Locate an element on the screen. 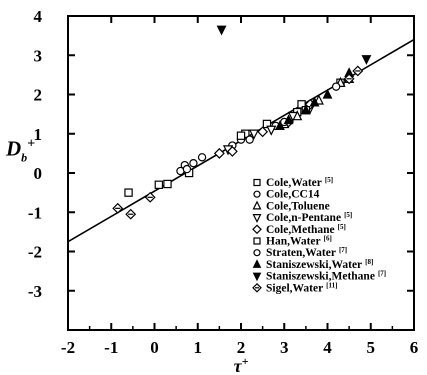  legend-label-han-water: Han,Water [6] is located at coordinates (299, 241).